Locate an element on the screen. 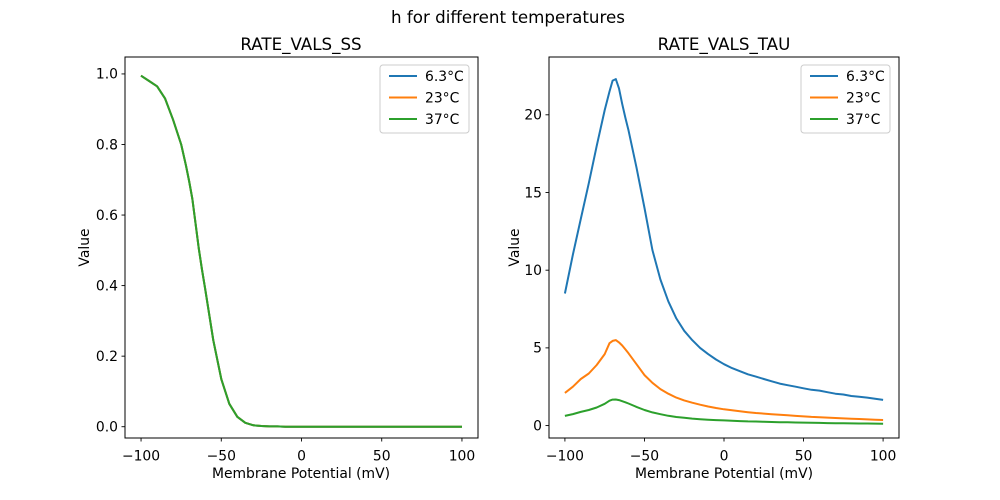  right-plot-legend: 6.3°C 23°C 37°C is located at coordinates (845, 99).